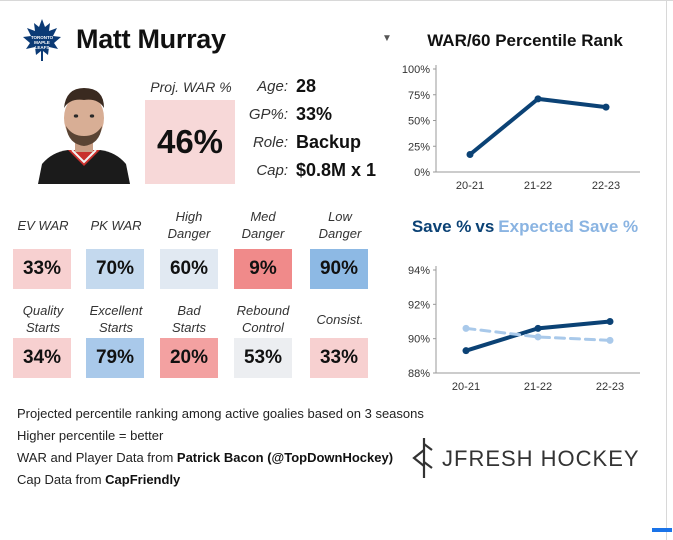 This screenshot has height=540, width=673. I want to click on metric-box-quality-starts: 34%, so click(42, 358).